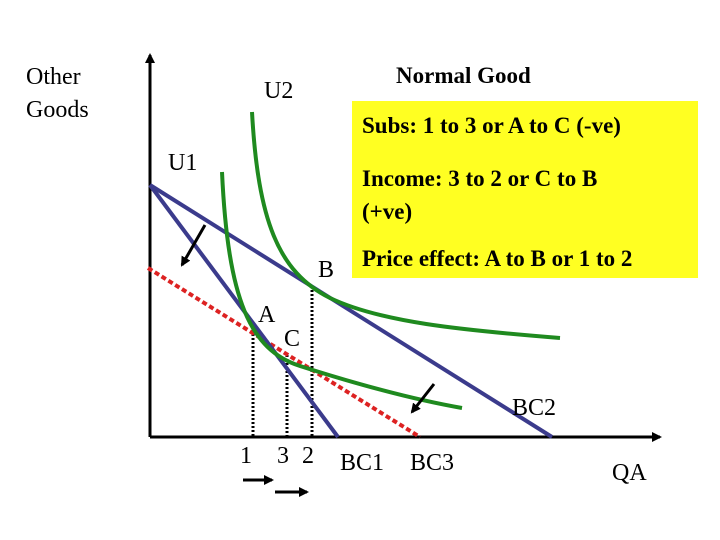 Image resolution: width=720 pixels, height=540 pixels. What do you see at coordinates (463, 75) in the screenshot?
I see `diagram-title: Normal Good` at bounding box center [463, 75].